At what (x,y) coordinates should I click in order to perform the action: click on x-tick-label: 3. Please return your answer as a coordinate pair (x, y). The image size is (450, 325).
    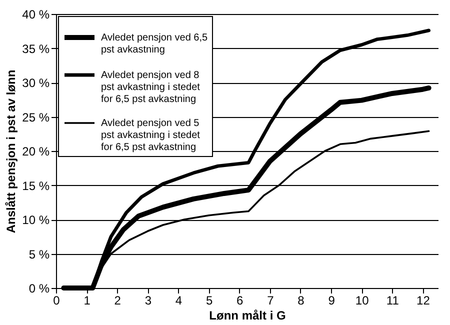
    Looking at the image, I should click on (148, 301).